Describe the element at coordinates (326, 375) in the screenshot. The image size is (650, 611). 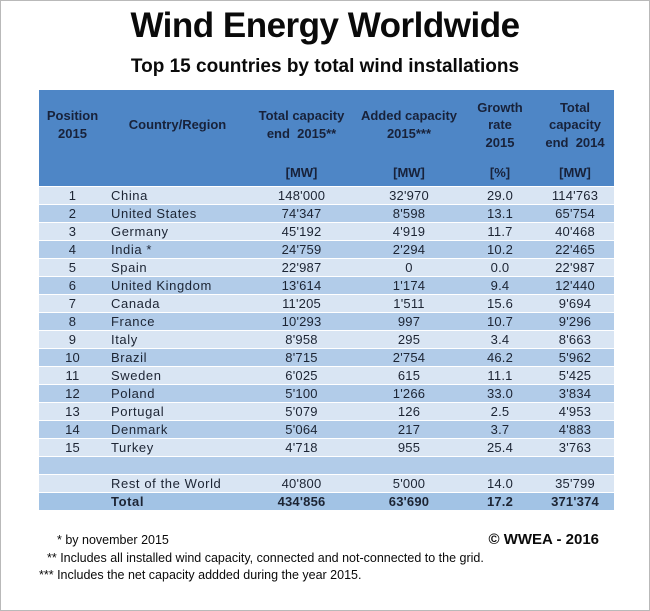
I see `table-row: 11 Sweden 6'025 615 11.1 5'425` at that location.